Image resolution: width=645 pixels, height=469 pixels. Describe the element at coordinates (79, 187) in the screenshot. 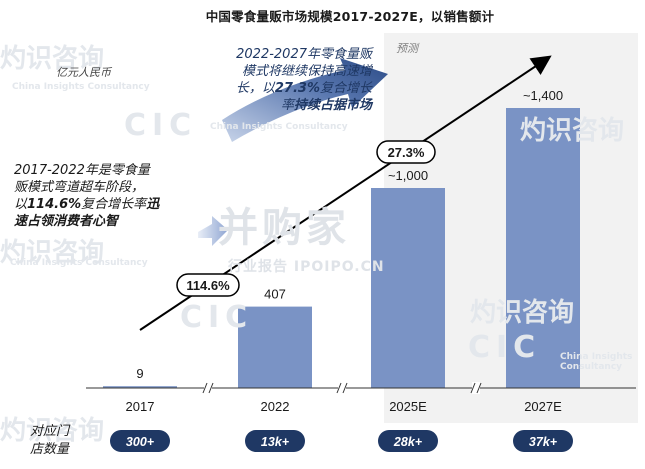

I see `note-left-line2: 贩模式弯道超车阶段，` at that location.